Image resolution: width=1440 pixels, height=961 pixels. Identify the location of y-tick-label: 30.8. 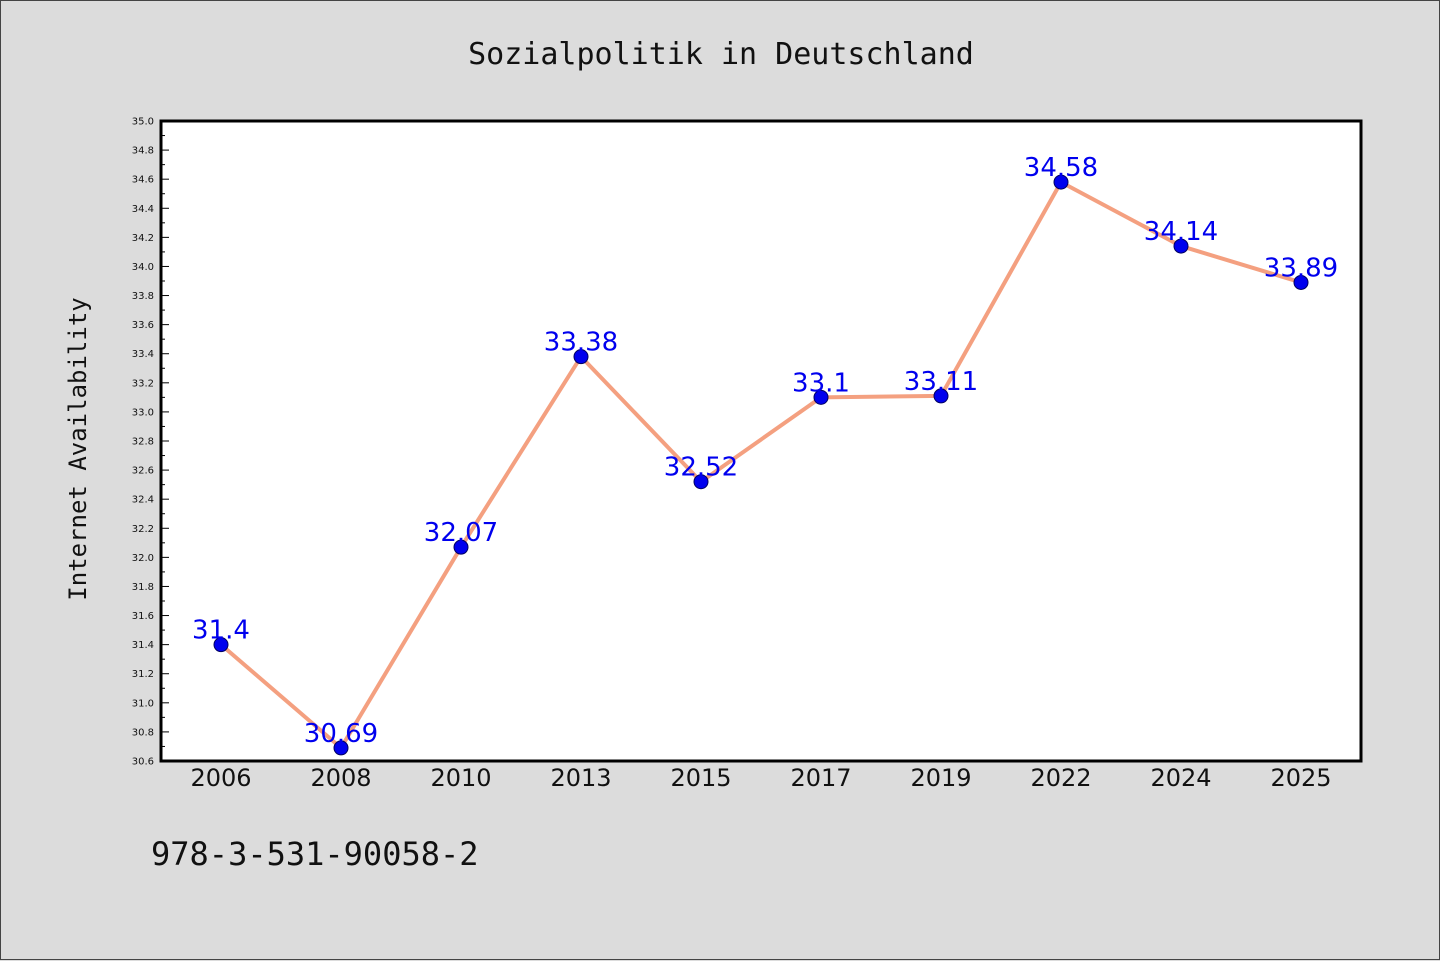
(143, 732).